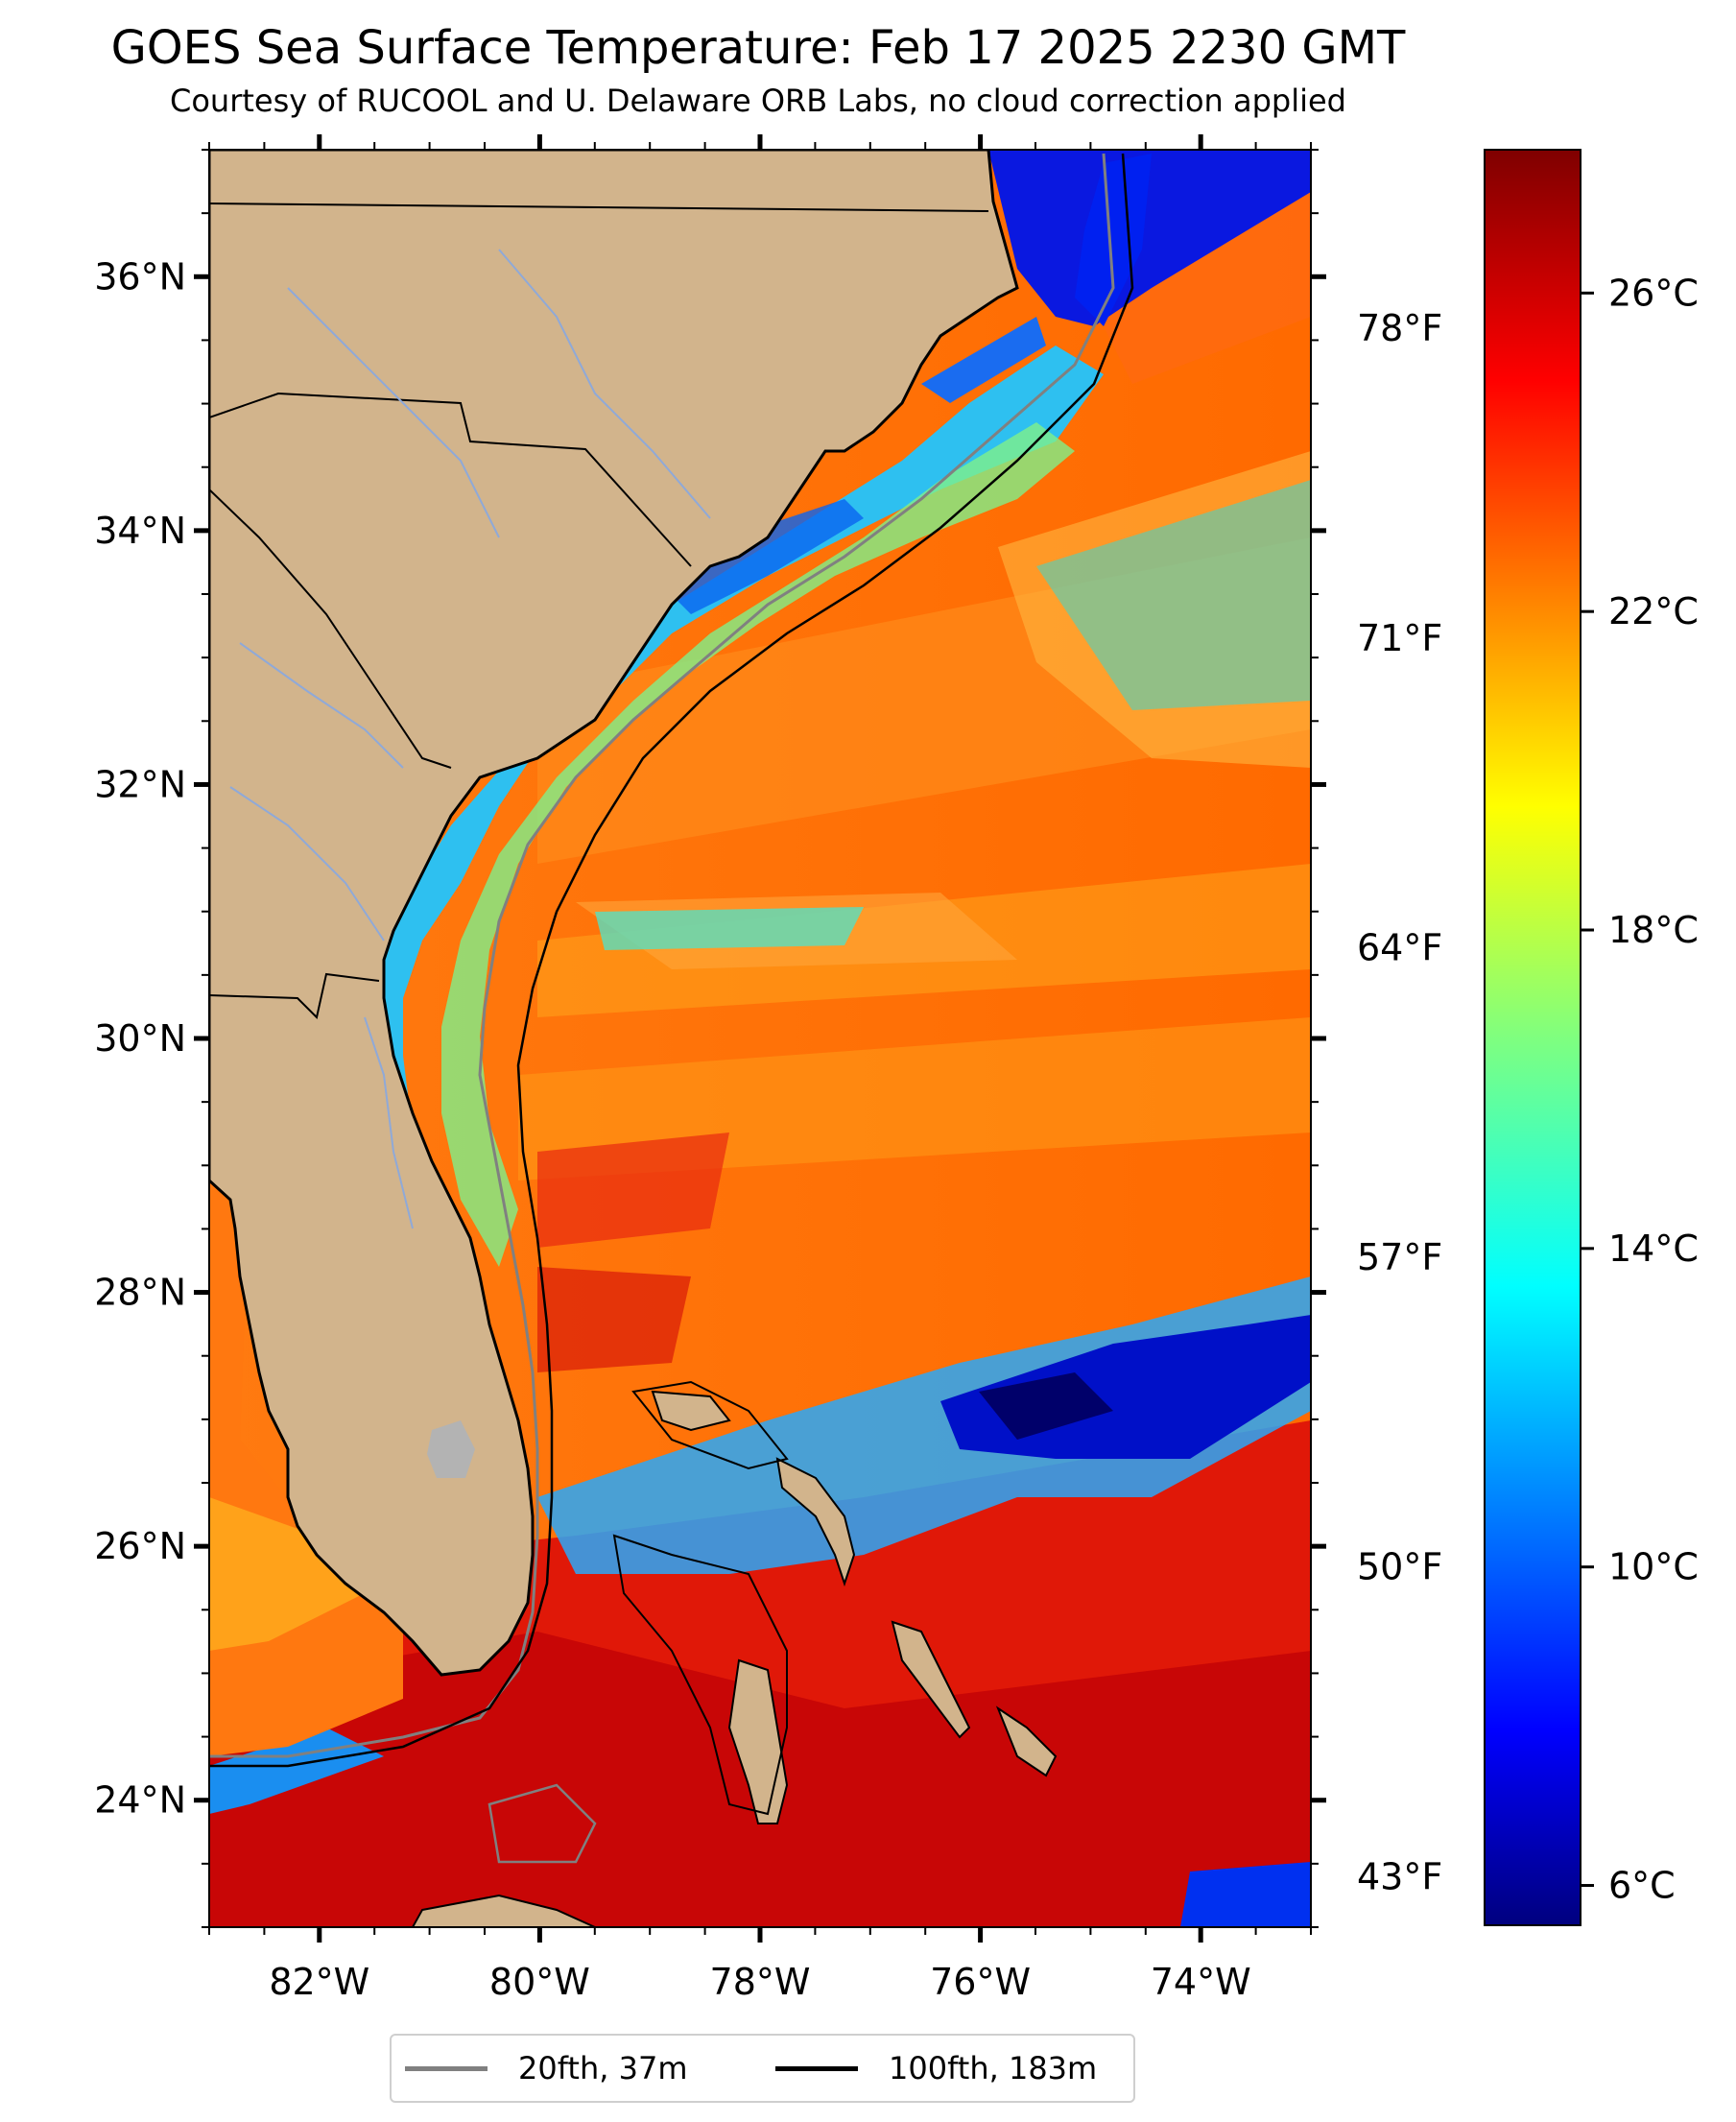 The width and height of the screenshot is (1736, 2122). What do you see at coordinates (1653, 293) in the screenshot?
I see `colorbar-tick-label: 26°C` at bounding box center [1653, 293].